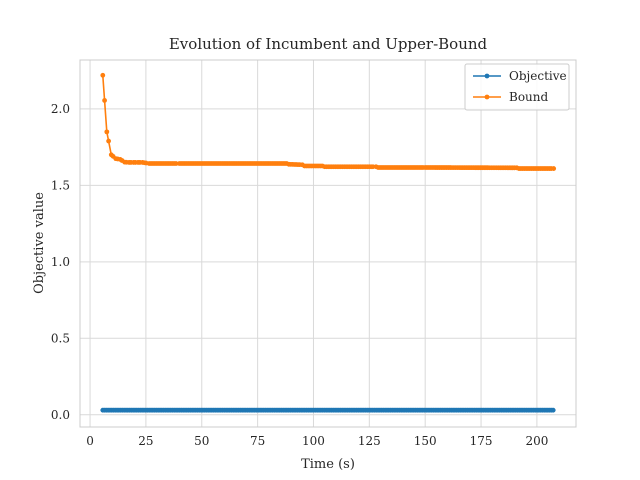  I want to click on chart-title: Evolution of Incumbent and Upper-Bound, so click(328, 44).